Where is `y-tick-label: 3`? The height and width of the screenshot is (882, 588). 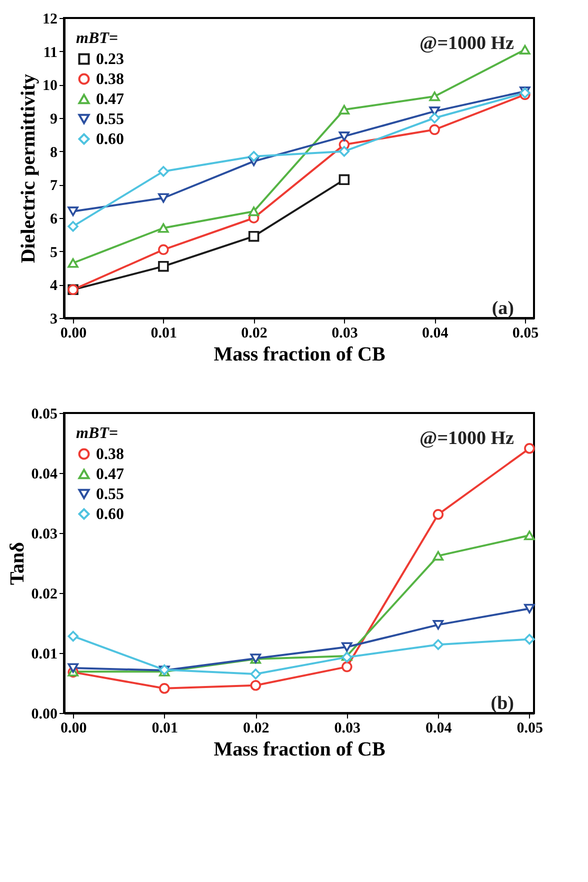 y-tick-label: 3 is located at coordinates (54, 320).